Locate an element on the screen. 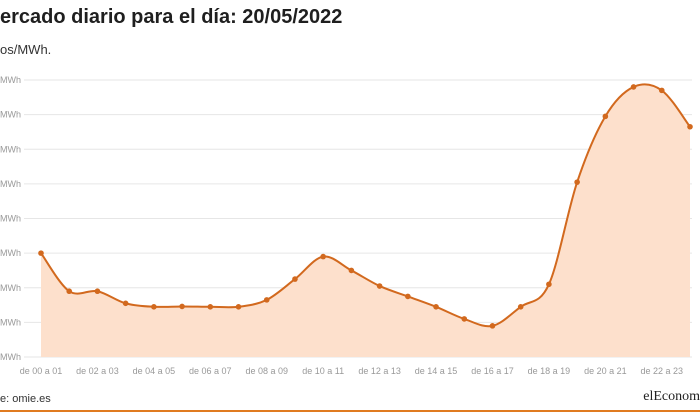 The width and height of the screenshot is (700, 420). x-tick-label: de 22 a 23 is located at coordinates (662, 371).